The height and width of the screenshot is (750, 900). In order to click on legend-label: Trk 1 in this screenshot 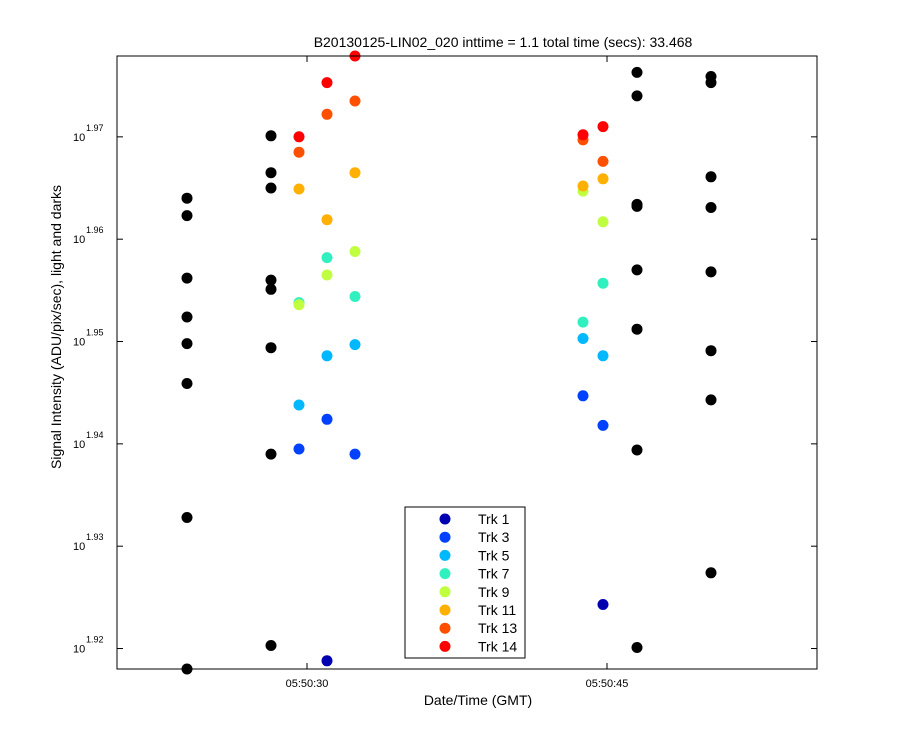, I will do `click(494, 519)`.